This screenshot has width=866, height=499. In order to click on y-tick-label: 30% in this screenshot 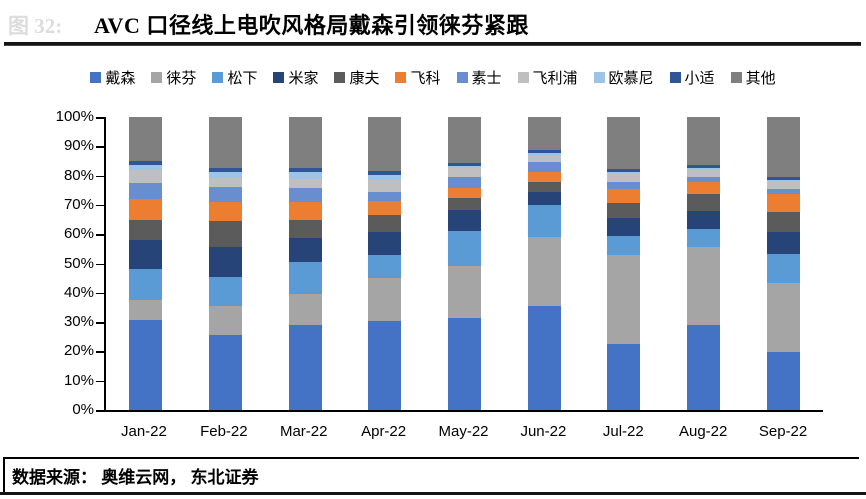, I will do `click(78, 322)`.